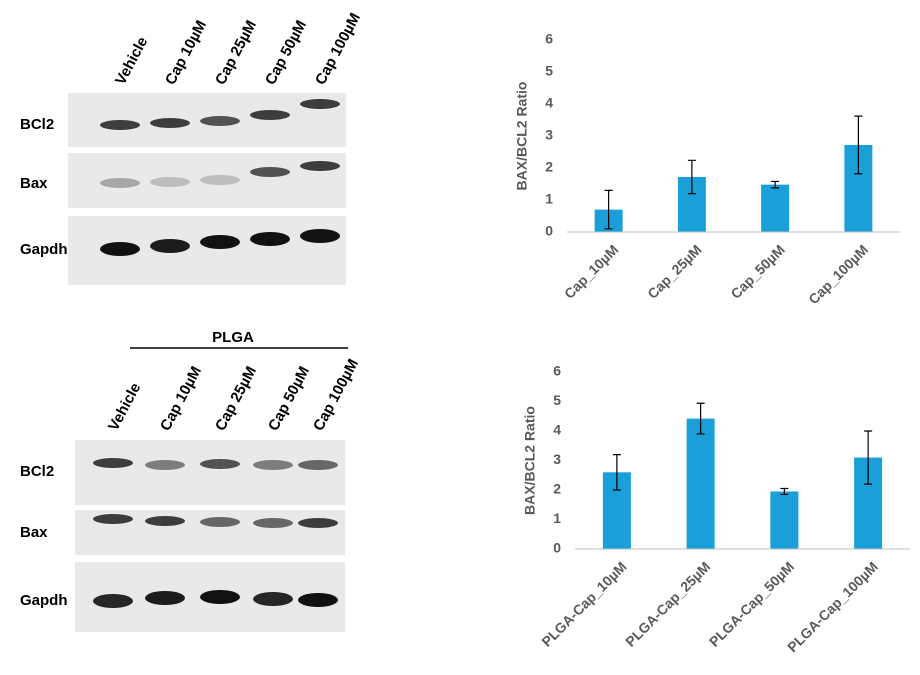  What do you see at coordinates (674, 271) in the screenshot?
I see `x-tick-label: Cap_25µM` at bounding box center [674, 271].